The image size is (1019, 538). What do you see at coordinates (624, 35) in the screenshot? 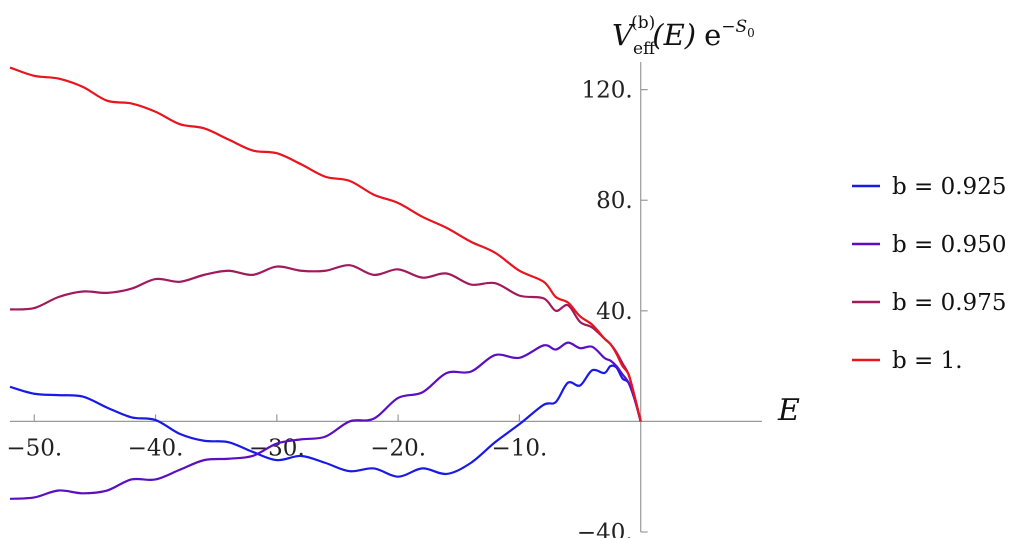
I see `y-axis-title-main: V` at bounding box center [624, 35].